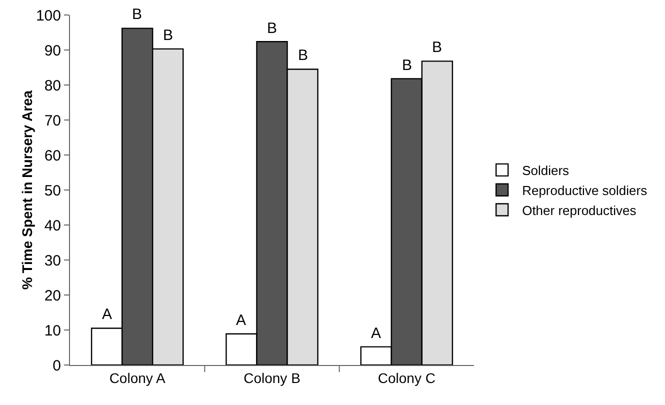  Describe the element at coordinates (52, 85) in the screenshot. I see `y-tick-label: 80` at that location.